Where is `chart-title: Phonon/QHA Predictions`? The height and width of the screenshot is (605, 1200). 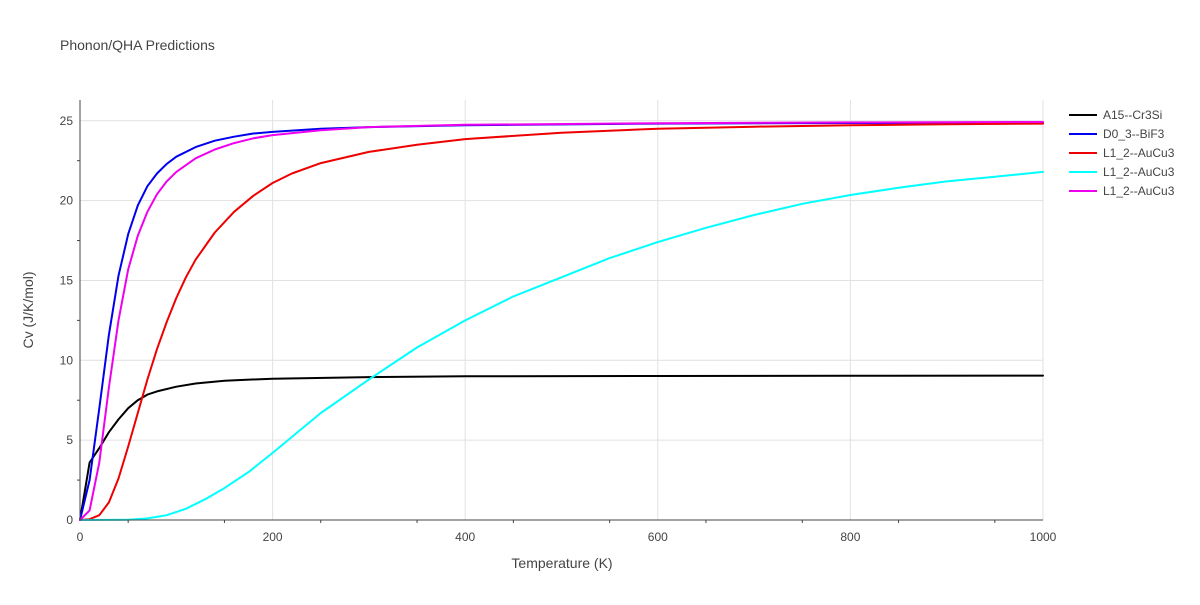
chart-title: Phonon/QHA Predictions is located at coordinates (137, 45).